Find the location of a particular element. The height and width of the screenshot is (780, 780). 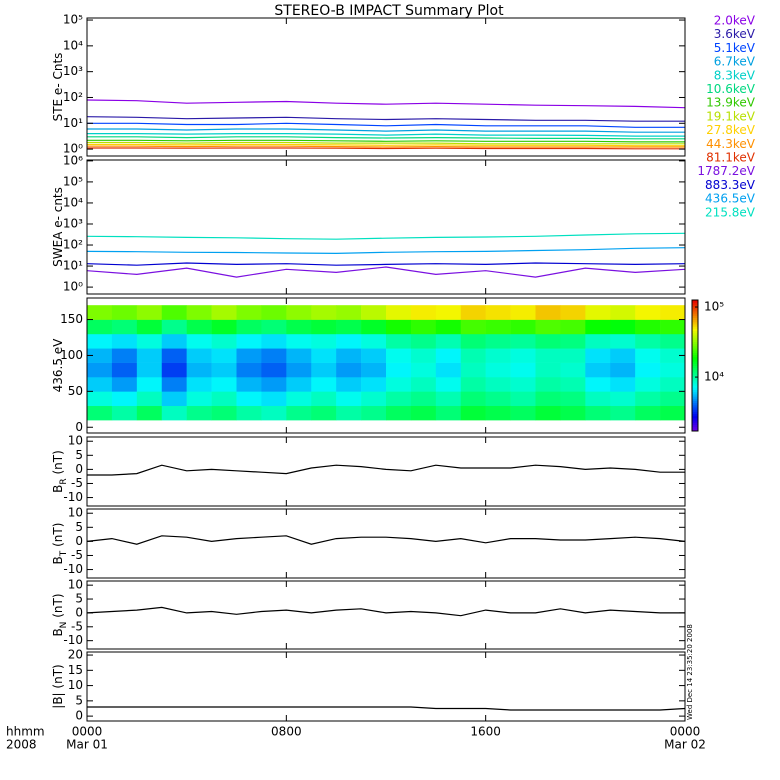

legend-entry: 1787.2eV is located at coordinates (726, 171).